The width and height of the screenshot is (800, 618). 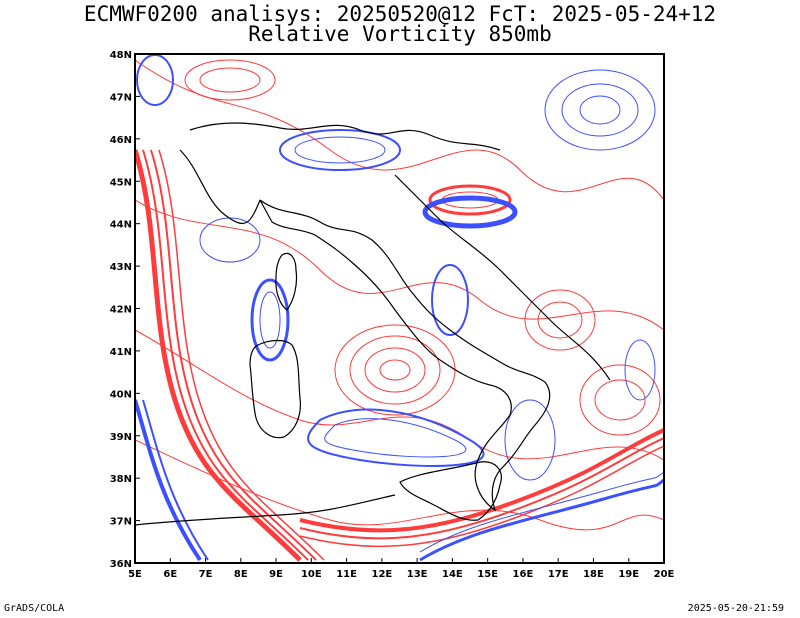 I want to click on lat-tick-label: 40N, so click(x=121, y=394).